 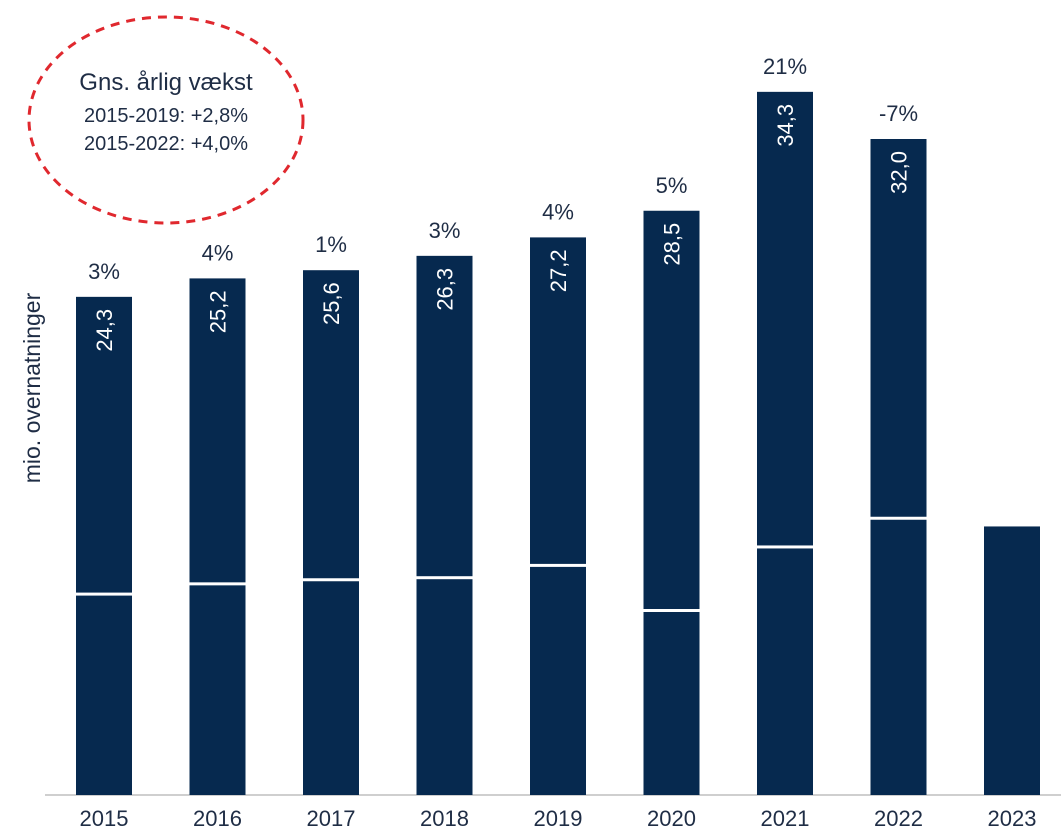 I want to click on x-tick-label: 2016, so click(x=217, y=818).